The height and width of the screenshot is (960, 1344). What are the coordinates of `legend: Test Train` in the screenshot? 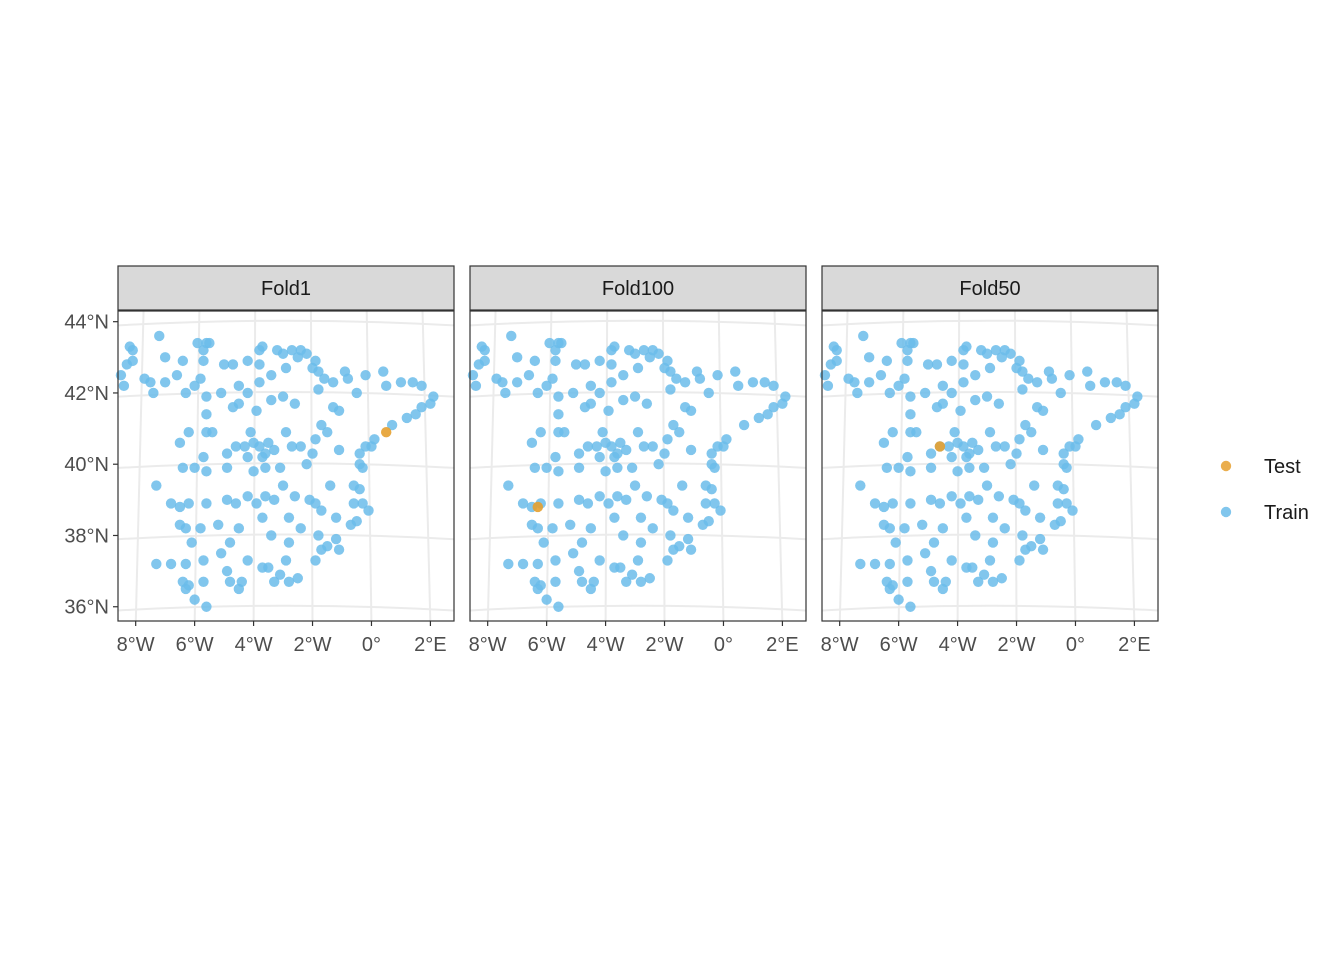 It's located at (1264, 490).